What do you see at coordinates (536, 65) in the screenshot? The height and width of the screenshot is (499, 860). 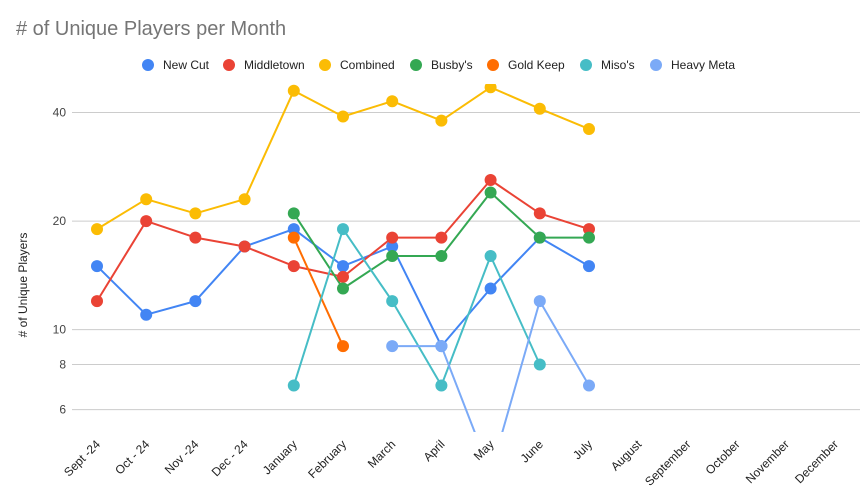 I see `legend-label: Gold Keep` at bounding box center [536, 65].